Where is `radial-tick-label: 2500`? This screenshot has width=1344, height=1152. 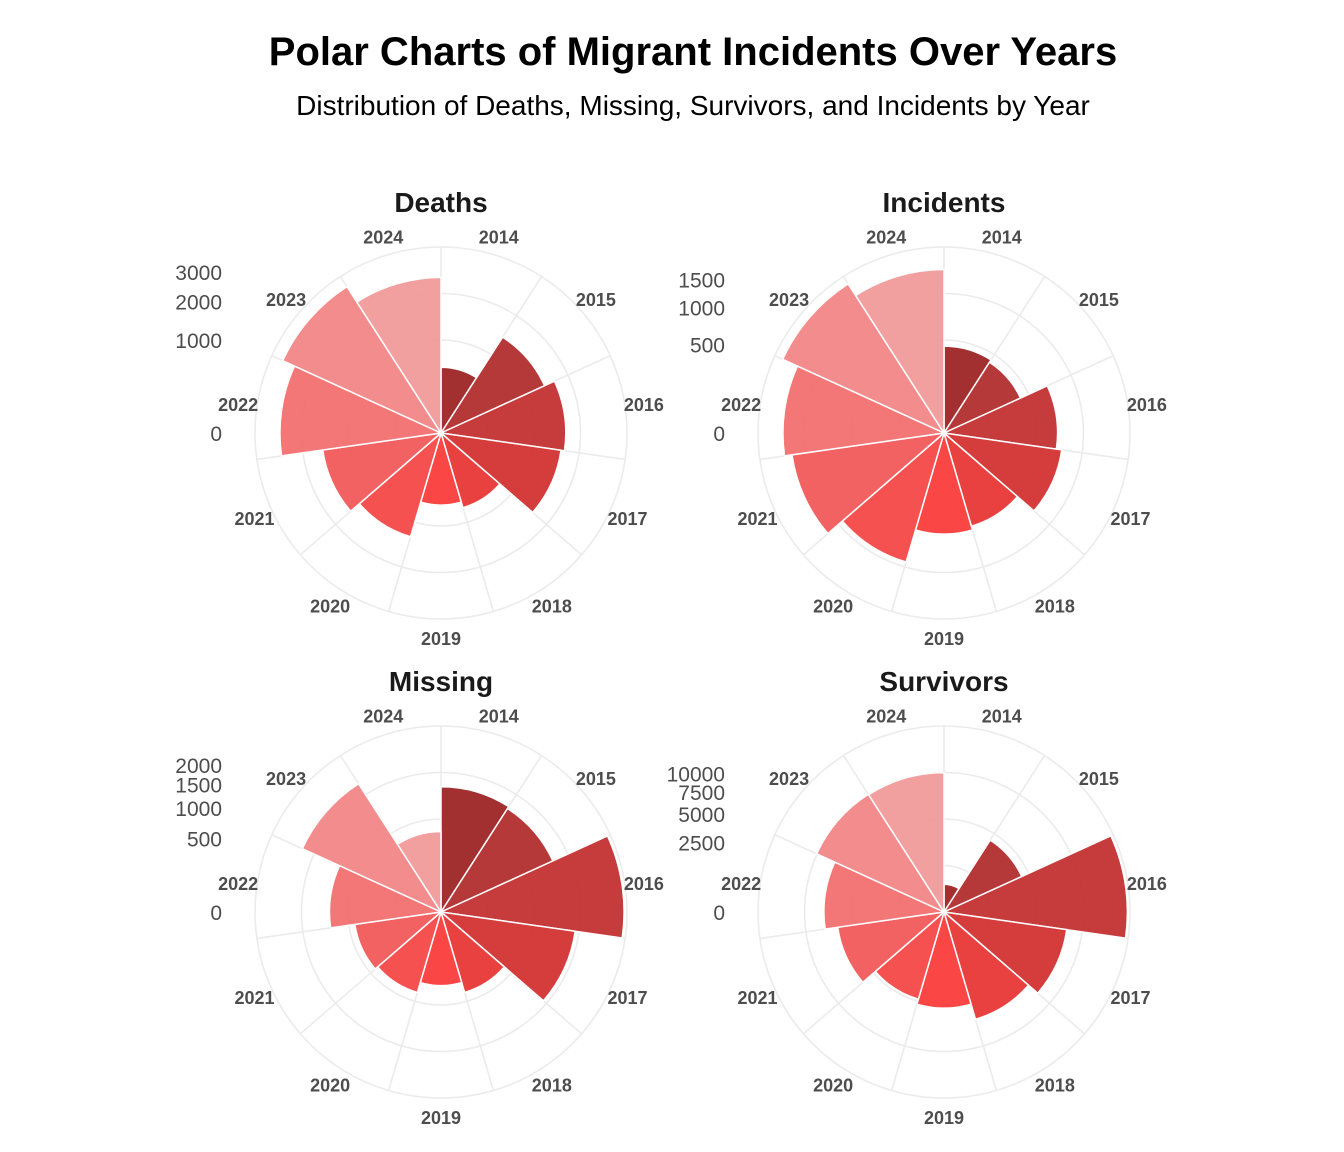 radial-tick-label: 2500 is located at coordinates (701, 844).